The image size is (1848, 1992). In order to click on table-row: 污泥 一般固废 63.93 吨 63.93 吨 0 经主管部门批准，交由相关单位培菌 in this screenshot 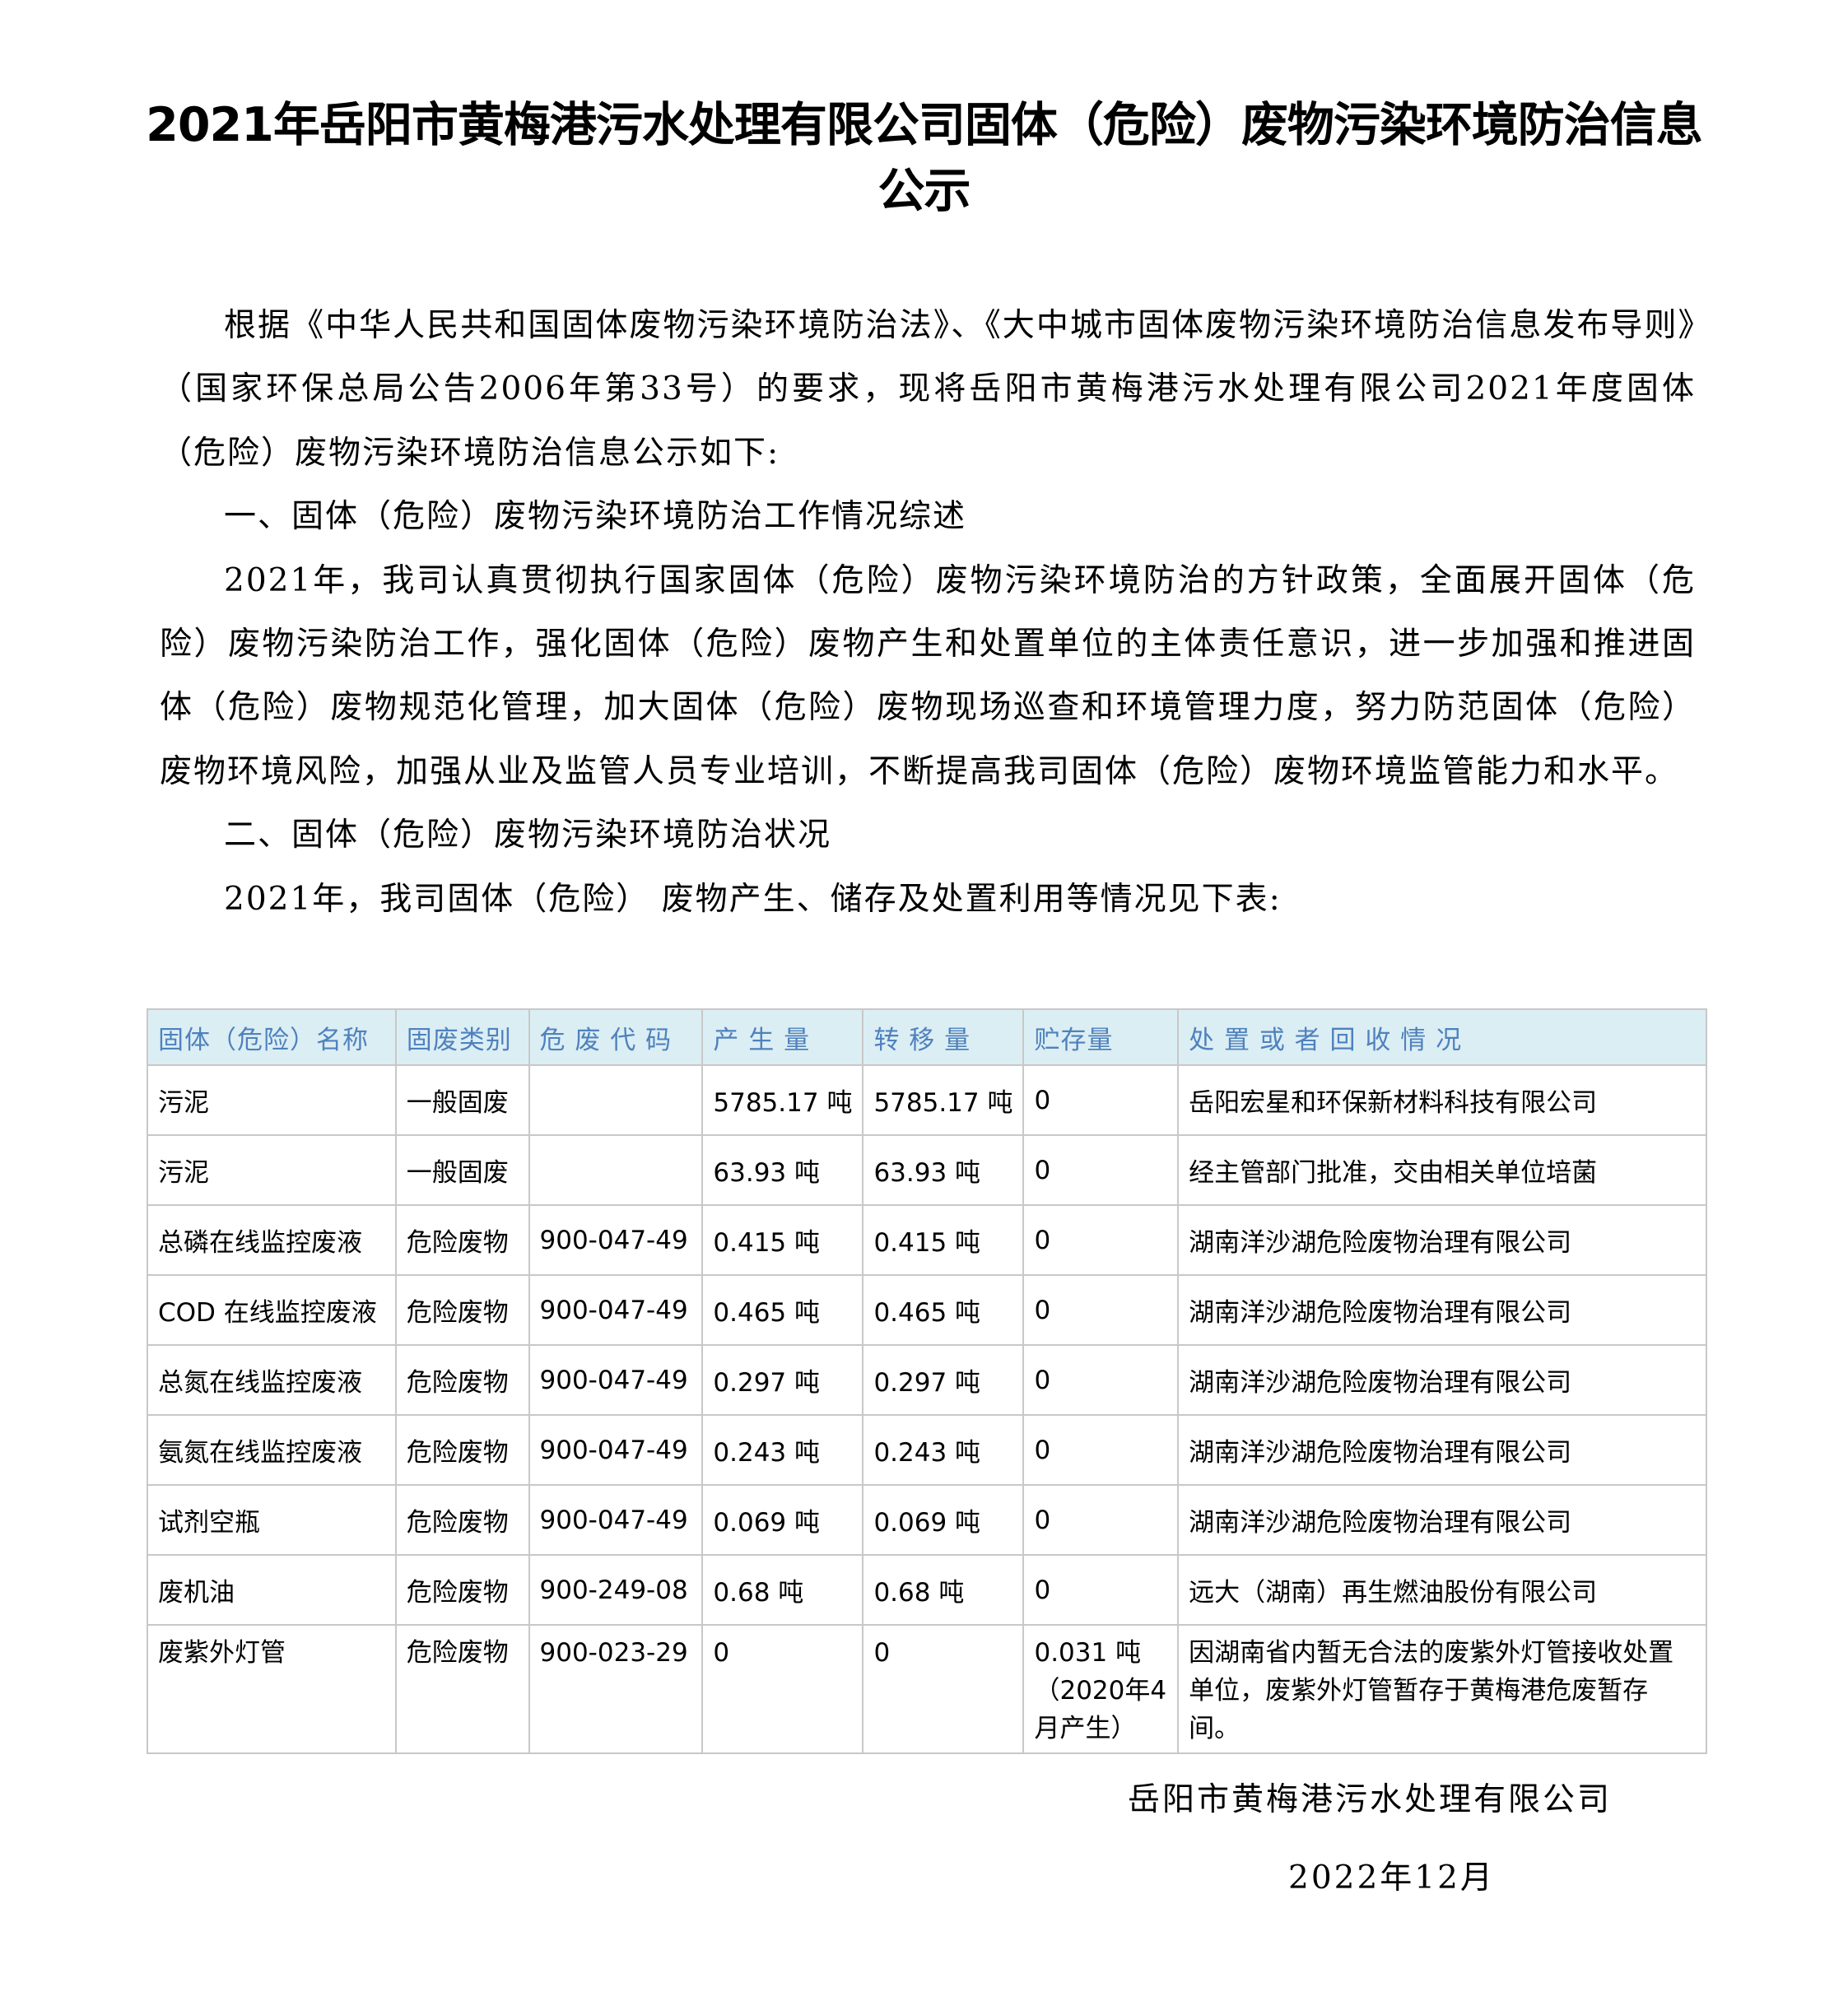, I will do `click(927, 1170)`.